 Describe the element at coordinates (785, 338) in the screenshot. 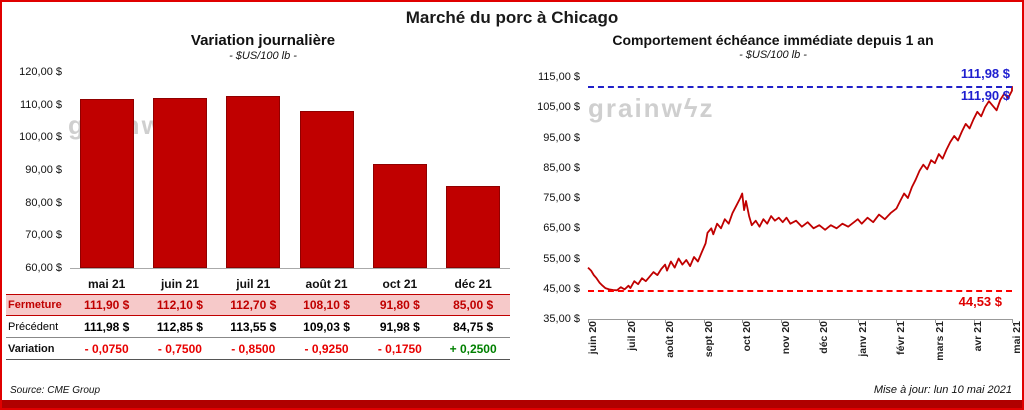

I see `x-tick-label: nov 20` at that location.